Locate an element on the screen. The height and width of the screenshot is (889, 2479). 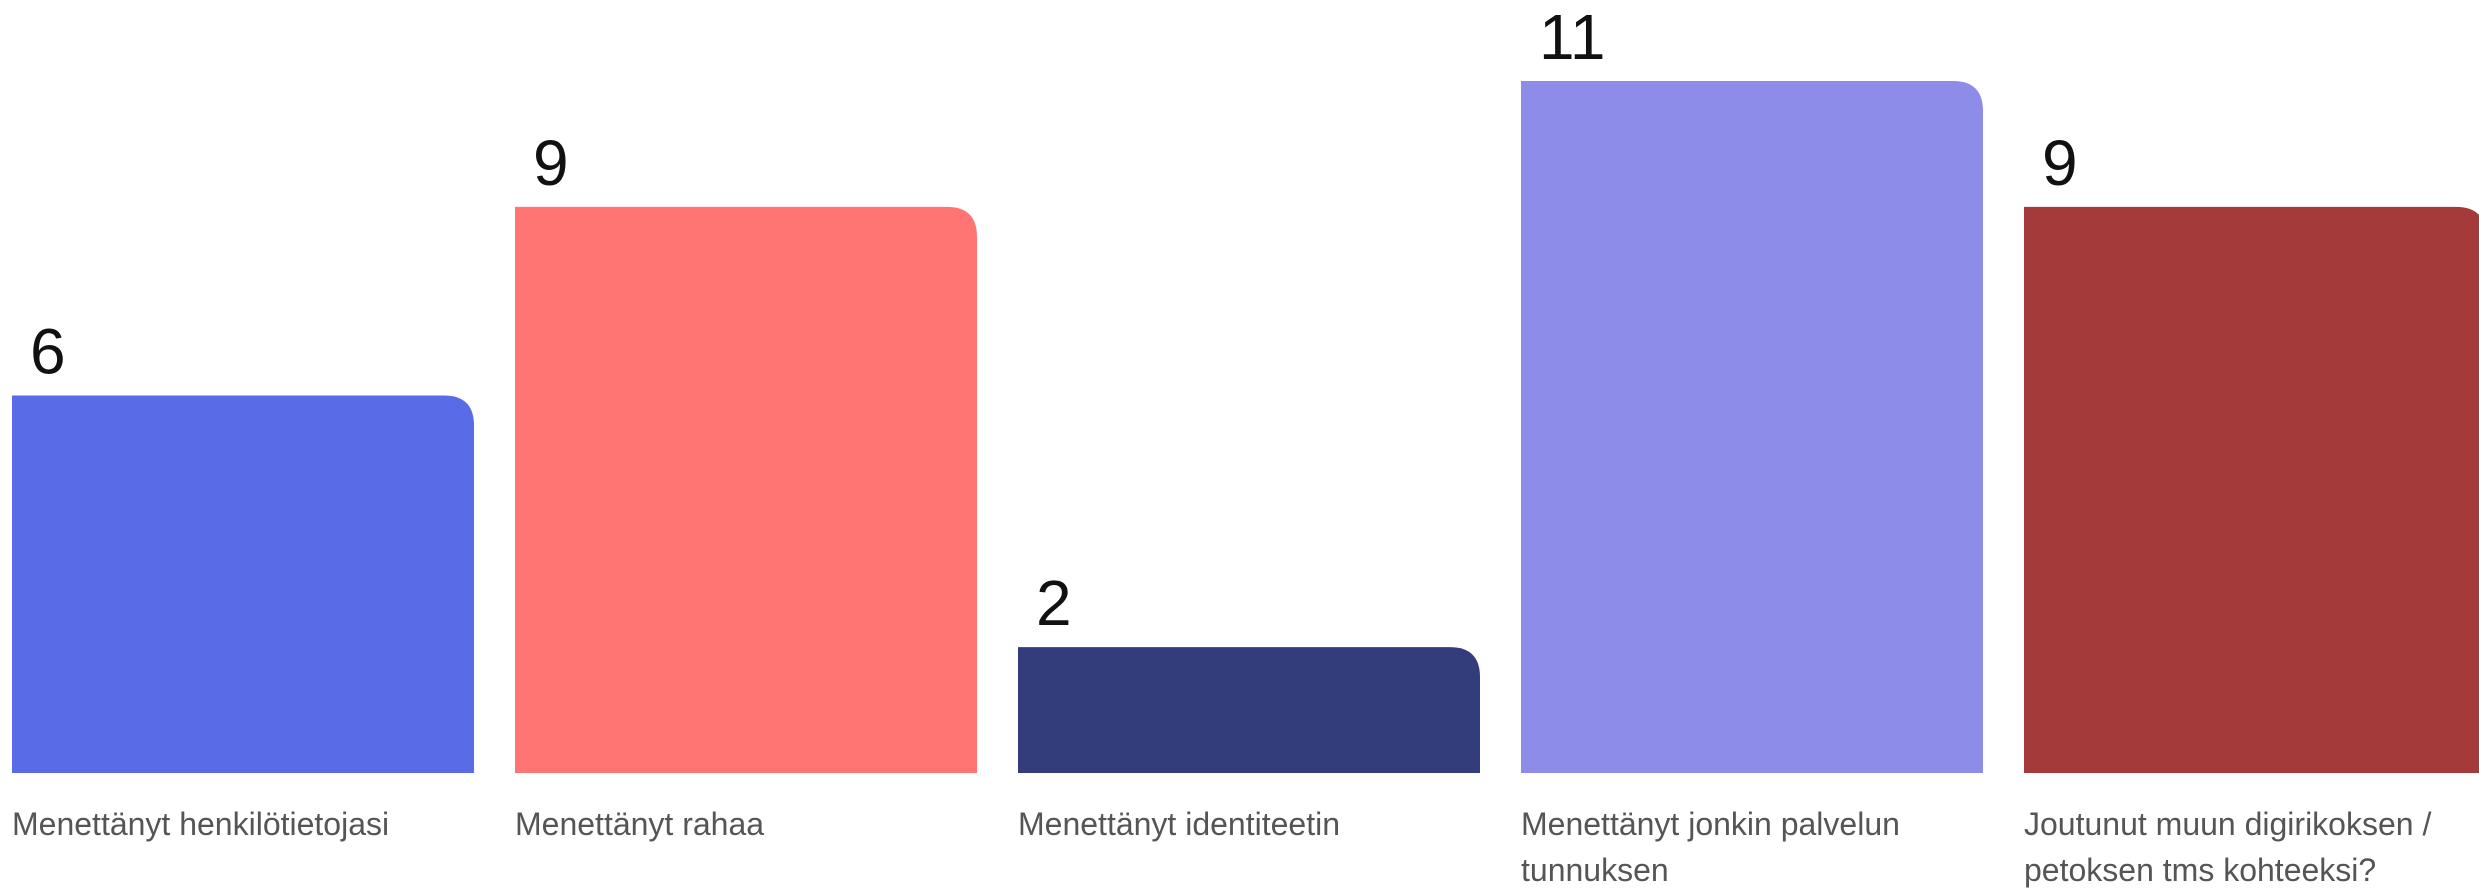
value-label-4: 11 is located at coordinates (1572, 37).